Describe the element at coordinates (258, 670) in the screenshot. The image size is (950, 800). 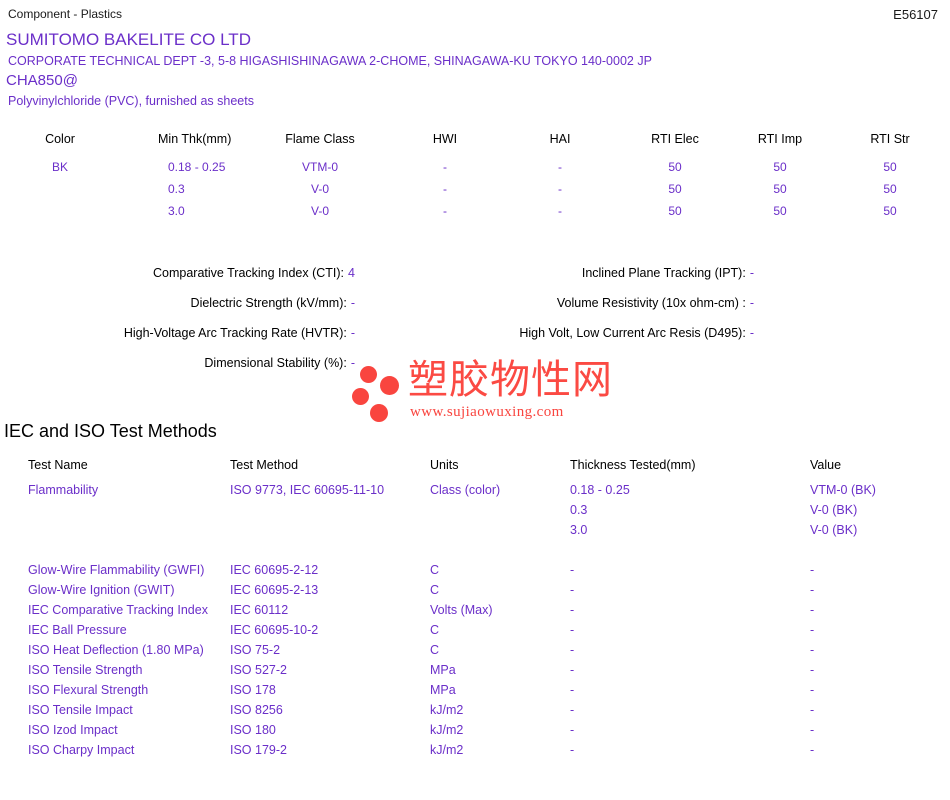
I see `cell-test-method: ISO 527-2` at that location.